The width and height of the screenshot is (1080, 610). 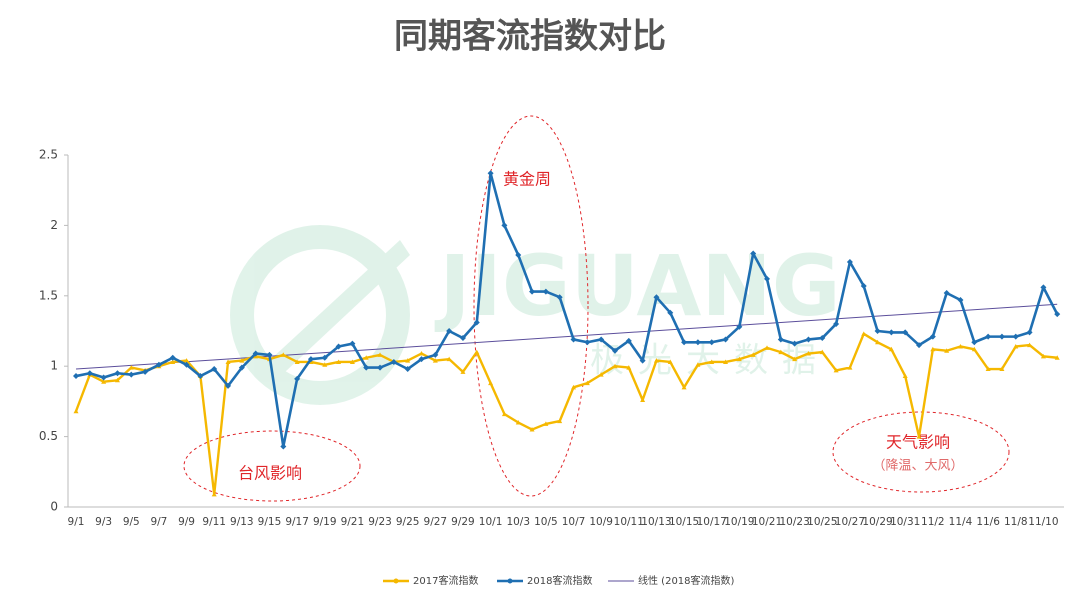 What do you see at coordinates (917, 466) in the screenshot?
I see `annotation-sub: （降温、大风）` at bounding box center [917, 466].